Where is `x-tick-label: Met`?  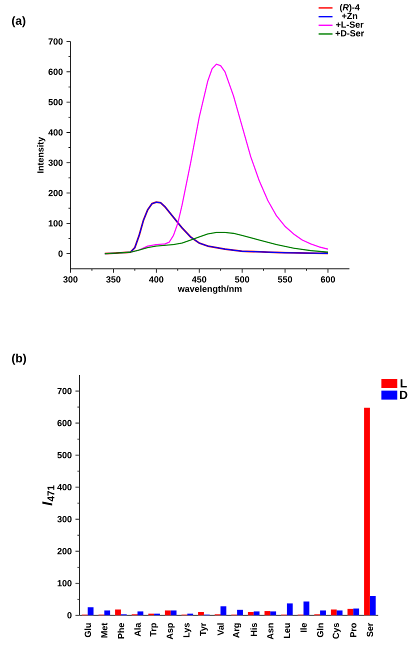
x-tick-label: Met is located at coordinates (104, 630).